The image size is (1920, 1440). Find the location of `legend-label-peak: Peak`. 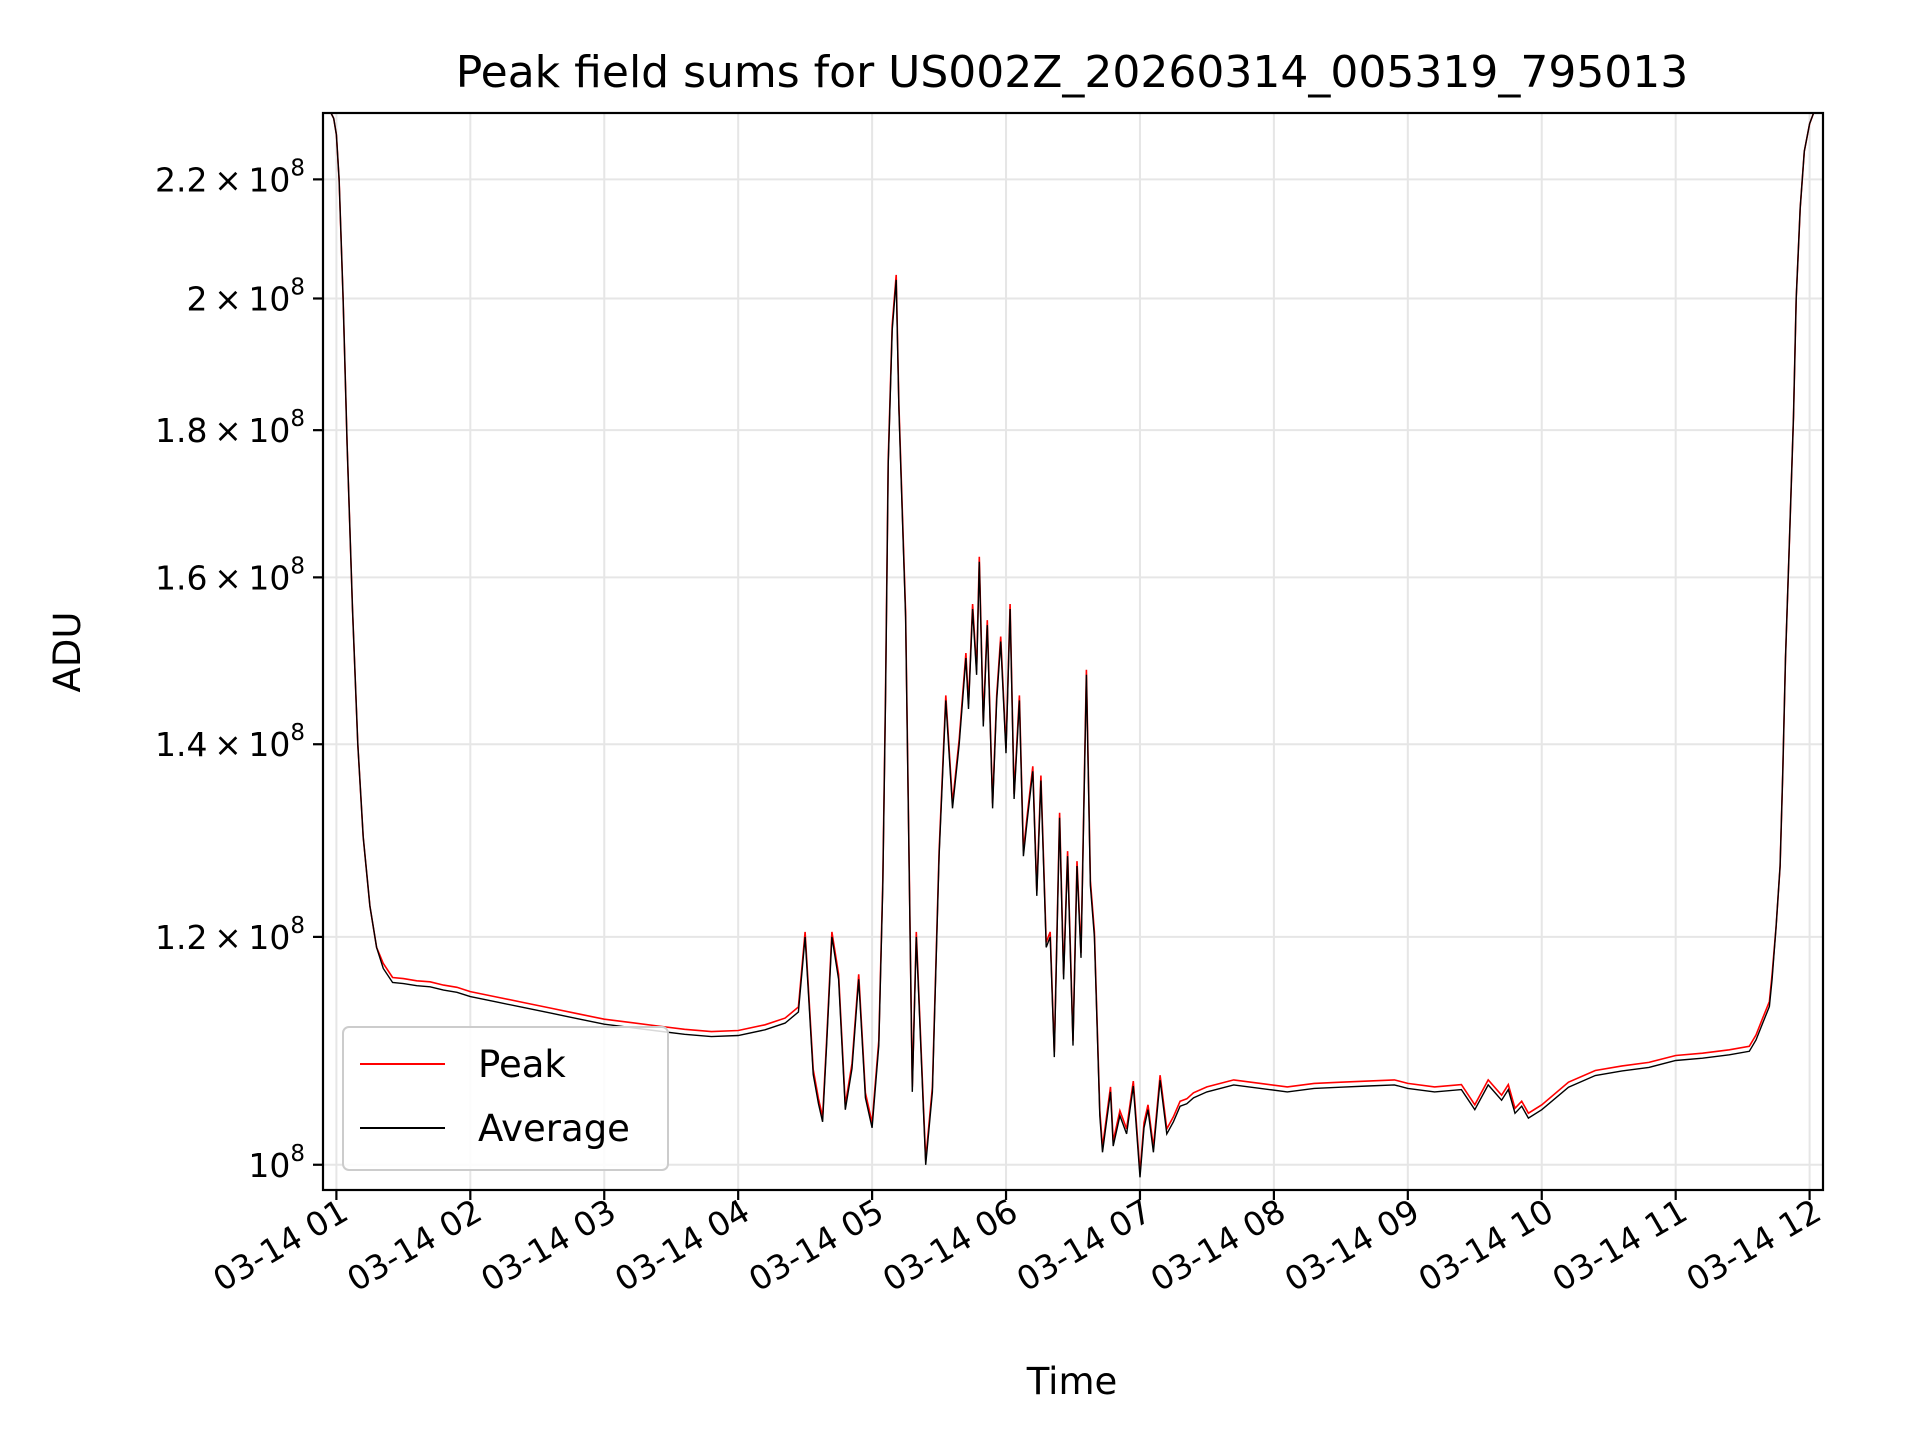

legend-label-peak: Peak is located at coordinates (522, 1064).